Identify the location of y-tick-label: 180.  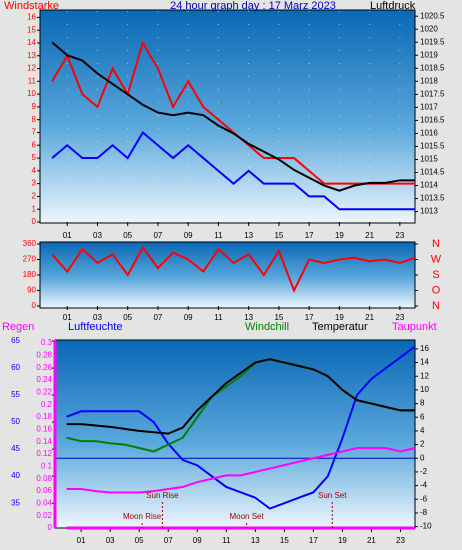
(30, 274).